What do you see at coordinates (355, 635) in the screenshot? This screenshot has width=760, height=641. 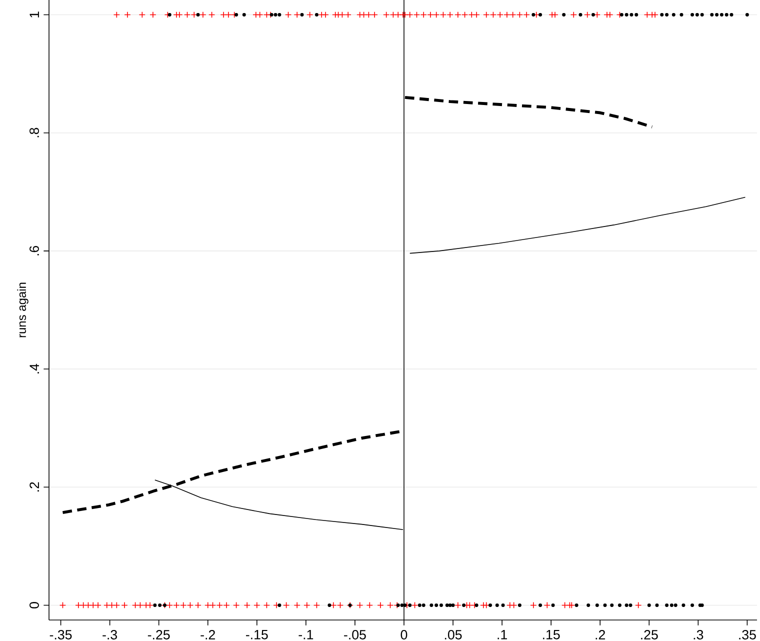 I see `x-tick-label: -.05` at bounding box center [355, 635].